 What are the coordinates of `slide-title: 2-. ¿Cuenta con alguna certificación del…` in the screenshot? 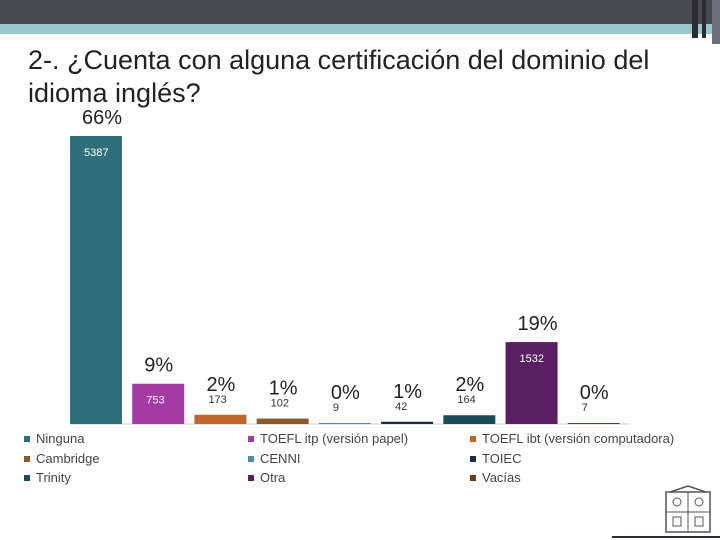 It's located at (339, 76).